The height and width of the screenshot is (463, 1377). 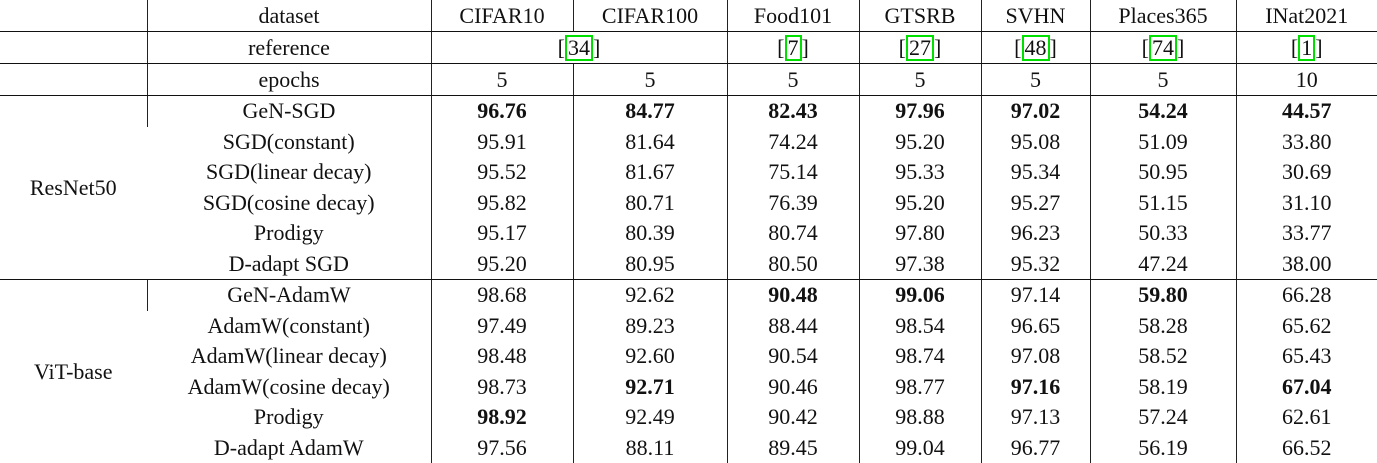 What do you see at coordinates (920, 233) in the screenshot?
I see `accuracy-cell: 97.80` at bounding box center [920, 233].